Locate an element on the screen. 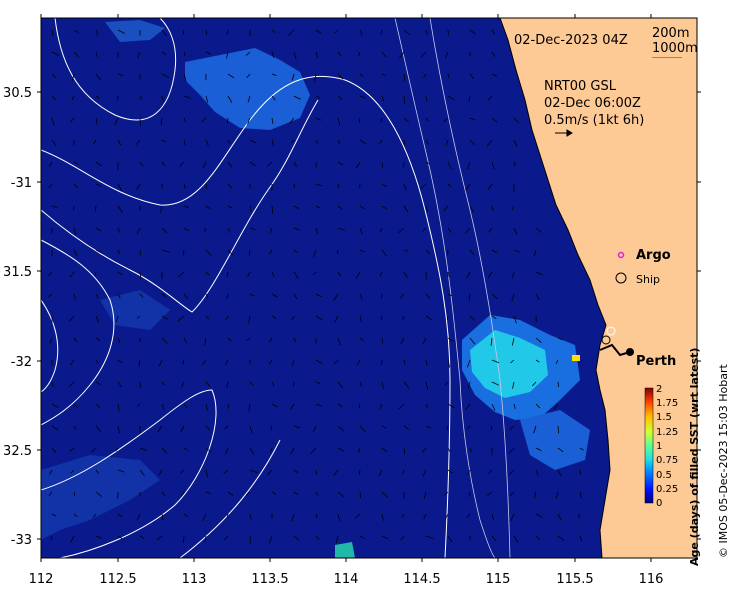  colorbar-tick: 1.25 is located at coordinates (667, 432).